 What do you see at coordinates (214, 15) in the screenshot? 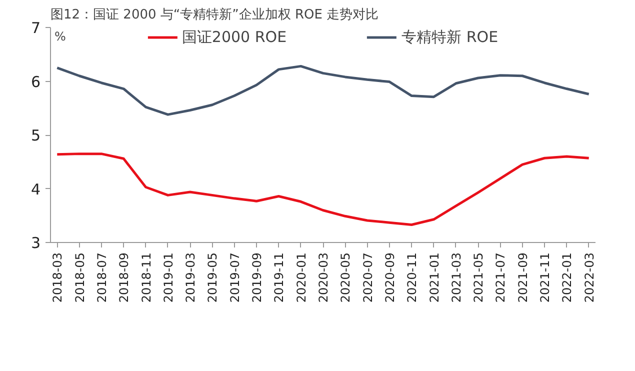
I see `chart-title: 图12：国证 2000 与“专精特新”企业加权 ROE 走势对比` at bounding box center [214, 15].